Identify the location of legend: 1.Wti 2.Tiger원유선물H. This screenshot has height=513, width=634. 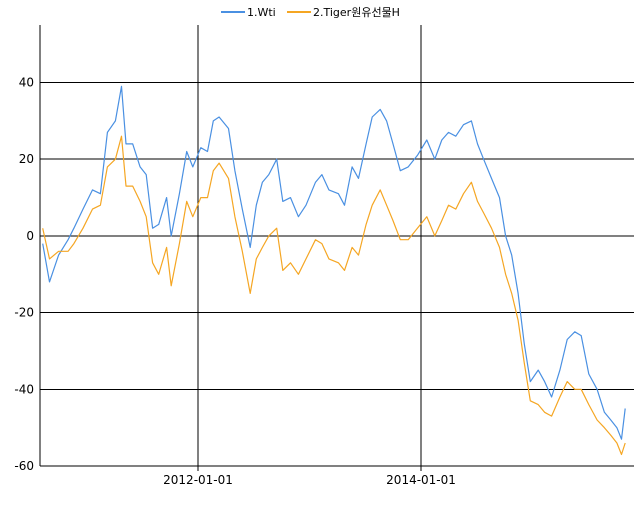
(310, 12).